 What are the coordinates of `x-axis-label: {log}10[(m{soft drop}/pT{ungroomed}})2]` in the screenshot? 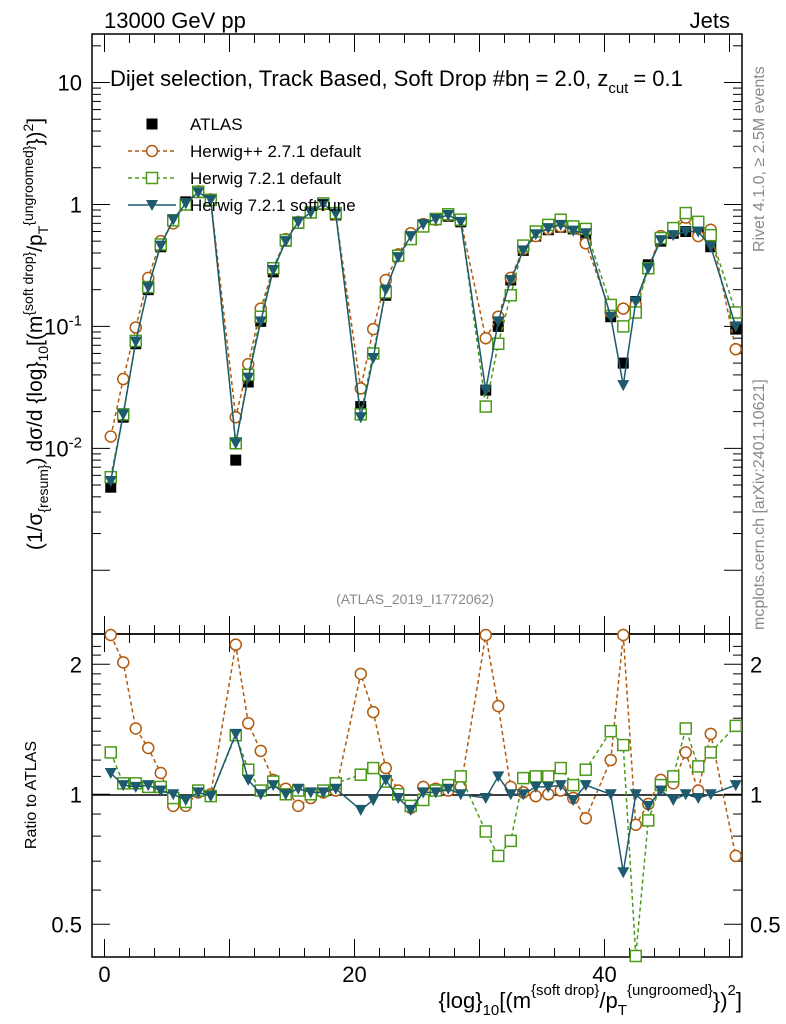 It's located at (591, 1000).